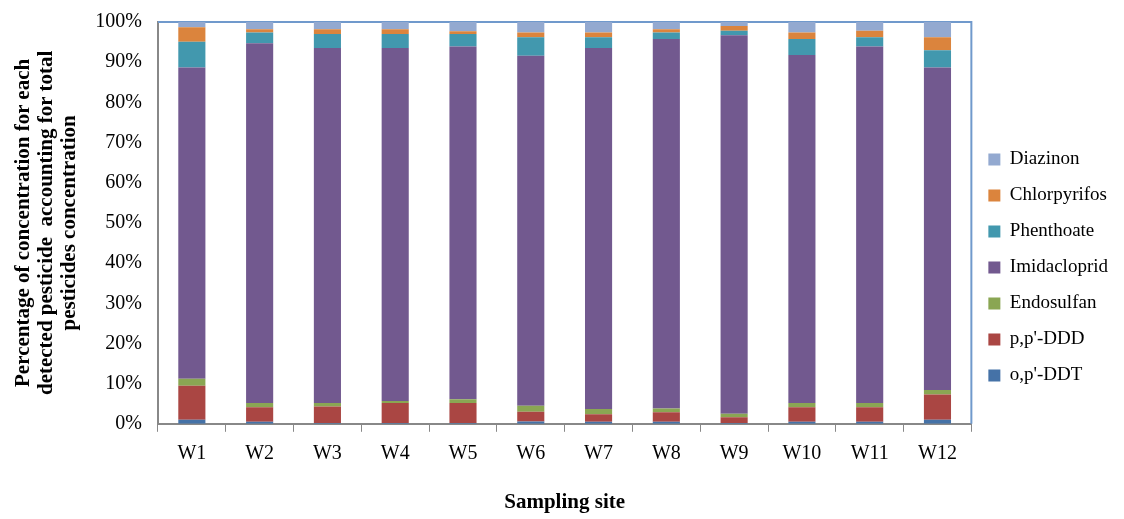 The height and width of the screenshot is (519, 1124). What do you see at coordinates (1046, 374) in the screenshot?
I see `legend-label: o,p'-DDT` at bounding box center [1046, 374].